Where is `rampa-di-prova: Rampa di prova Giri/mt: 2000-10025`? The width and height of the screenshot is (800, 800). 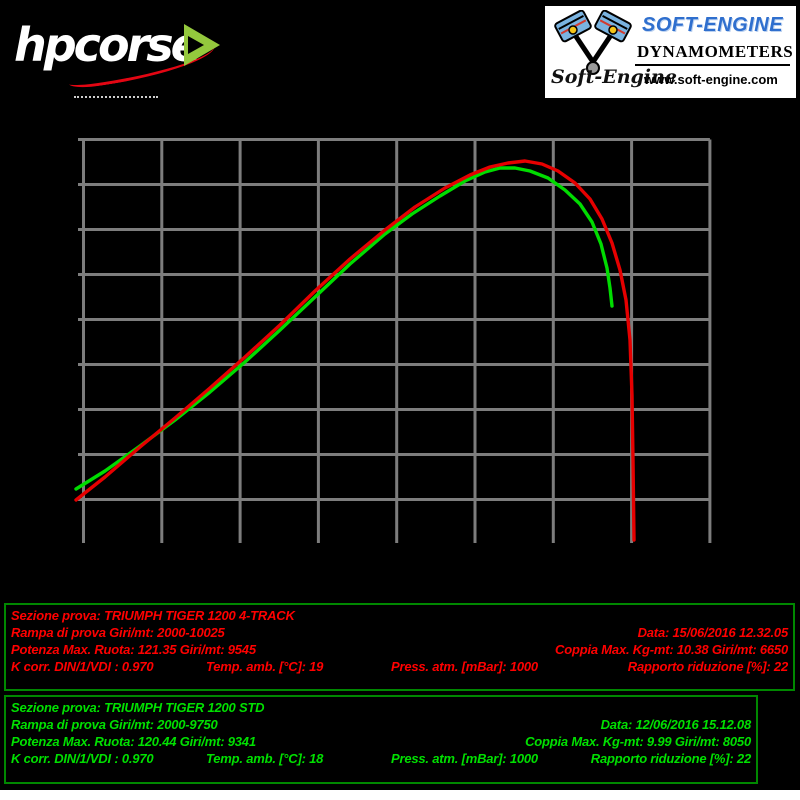
rampa-di-prova: Rampa di prova Giri/mt: 2000-10025 is located at coordinates (118, 632).